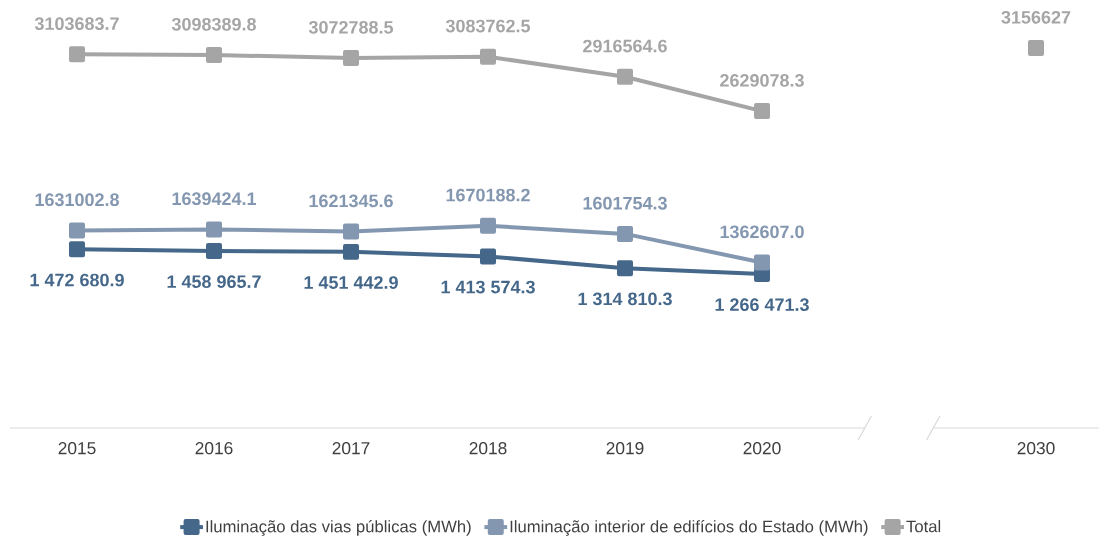  Describe the element at coordinates (76, 24) in the screenshot. I see `data-label: 3103683.7` at that location.